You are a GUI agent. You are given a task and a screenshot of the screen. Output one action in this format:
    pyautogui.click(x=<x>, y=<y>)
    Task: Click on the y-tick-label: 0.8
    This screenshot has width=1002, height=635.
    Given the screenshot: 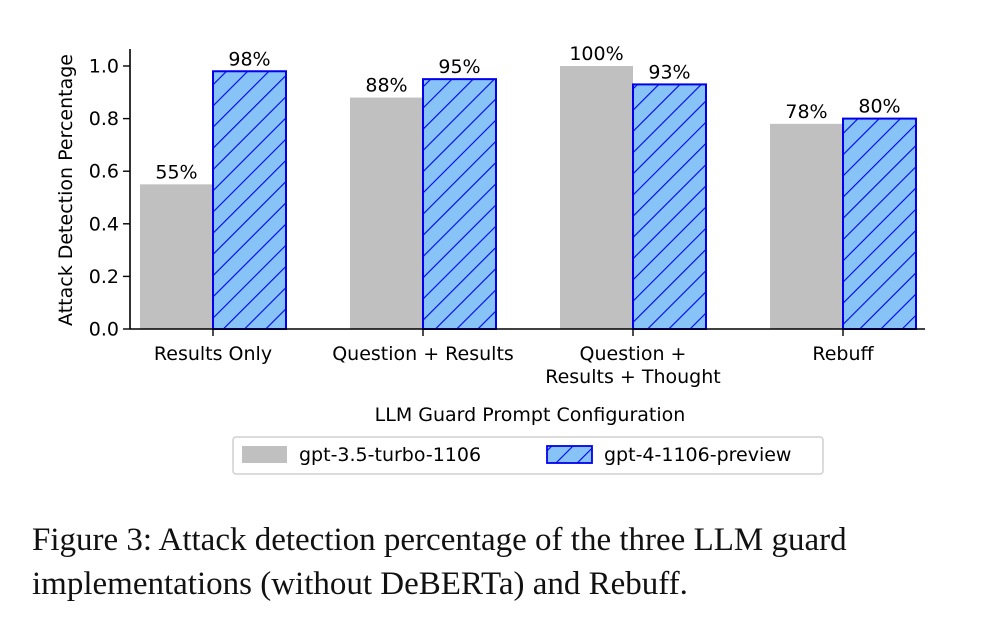 What is the action you would take?
    pyautogui.click(x=104, y=119)
    